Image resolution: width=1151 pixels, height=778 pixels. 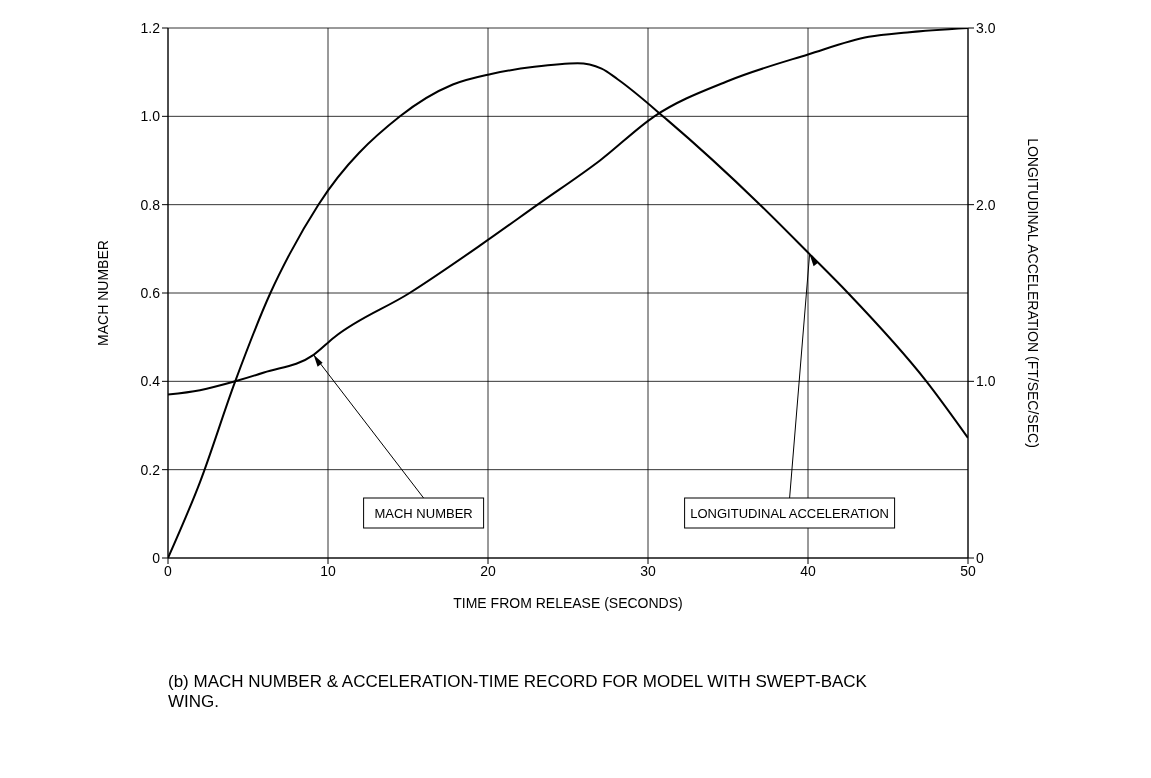 What do you see at coordinates (968, 570) in the screenshot?
I see `x-tick-label: 50` at bounding box center [968, 570].